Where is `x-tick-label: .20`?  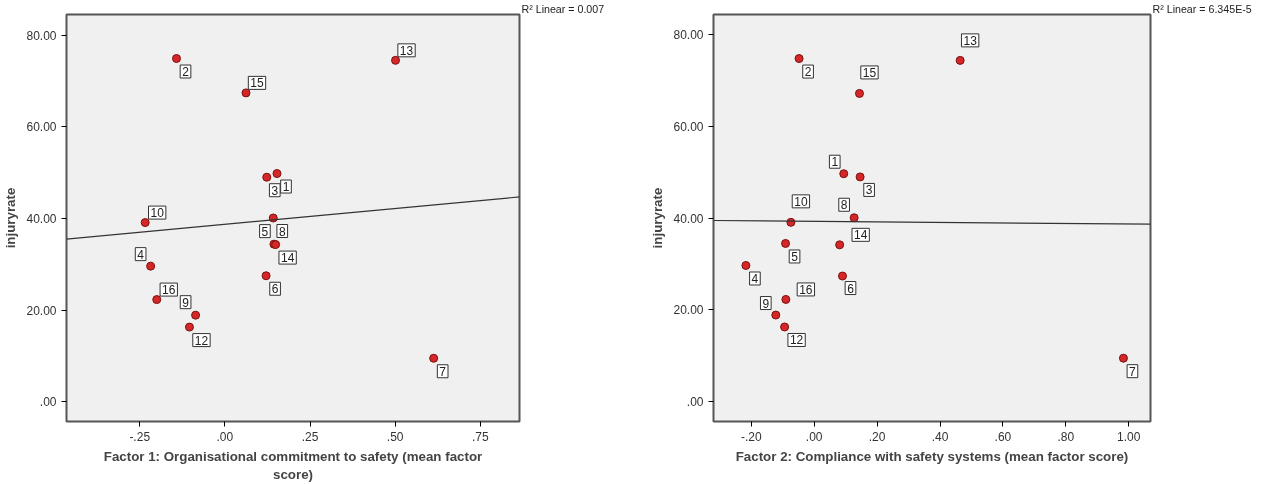 x-tick-label: .20 is located at coordinates (877, 436).